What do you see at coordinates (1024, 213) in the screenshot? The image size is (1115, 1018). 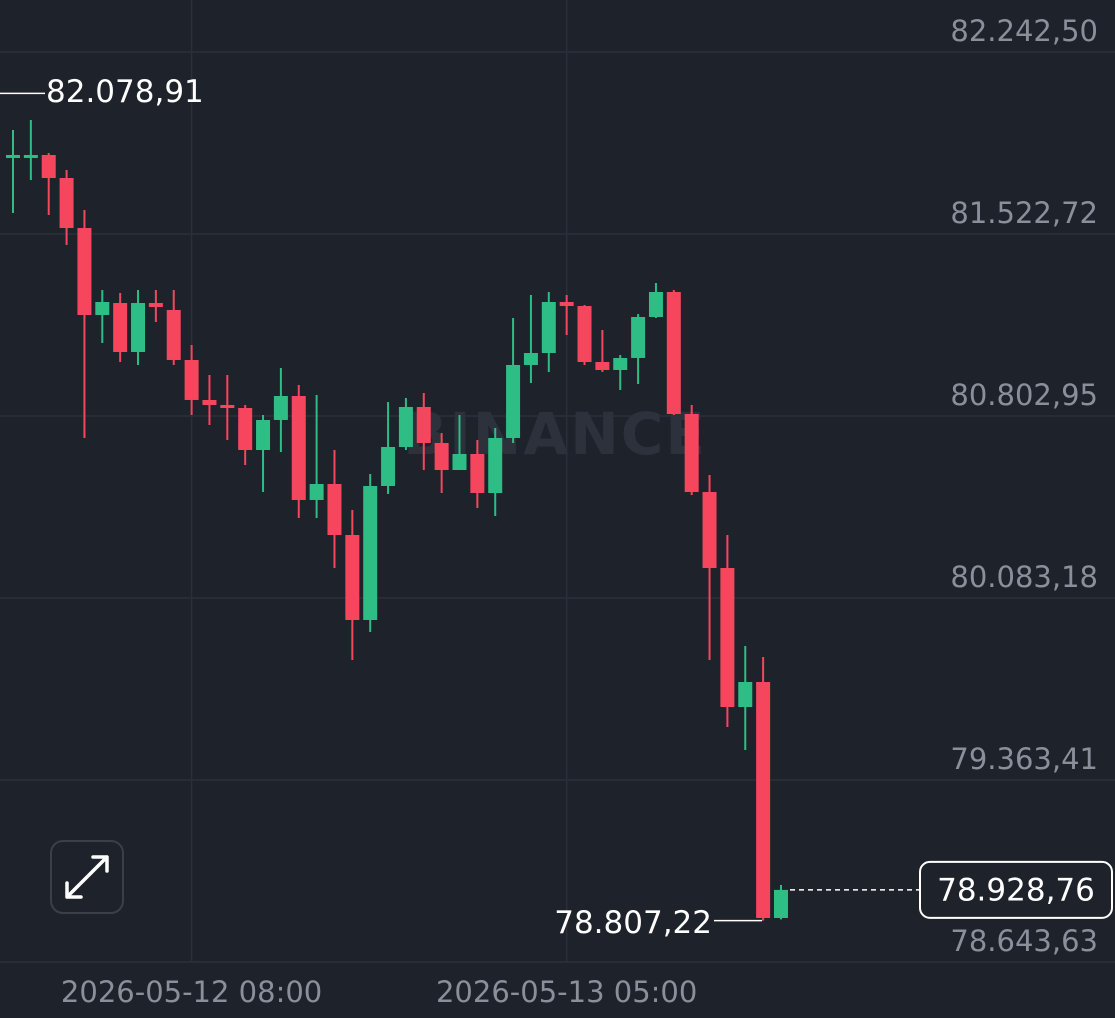 I see `y-tick-label: 81.522,72` at bounding box center [1024, 213].